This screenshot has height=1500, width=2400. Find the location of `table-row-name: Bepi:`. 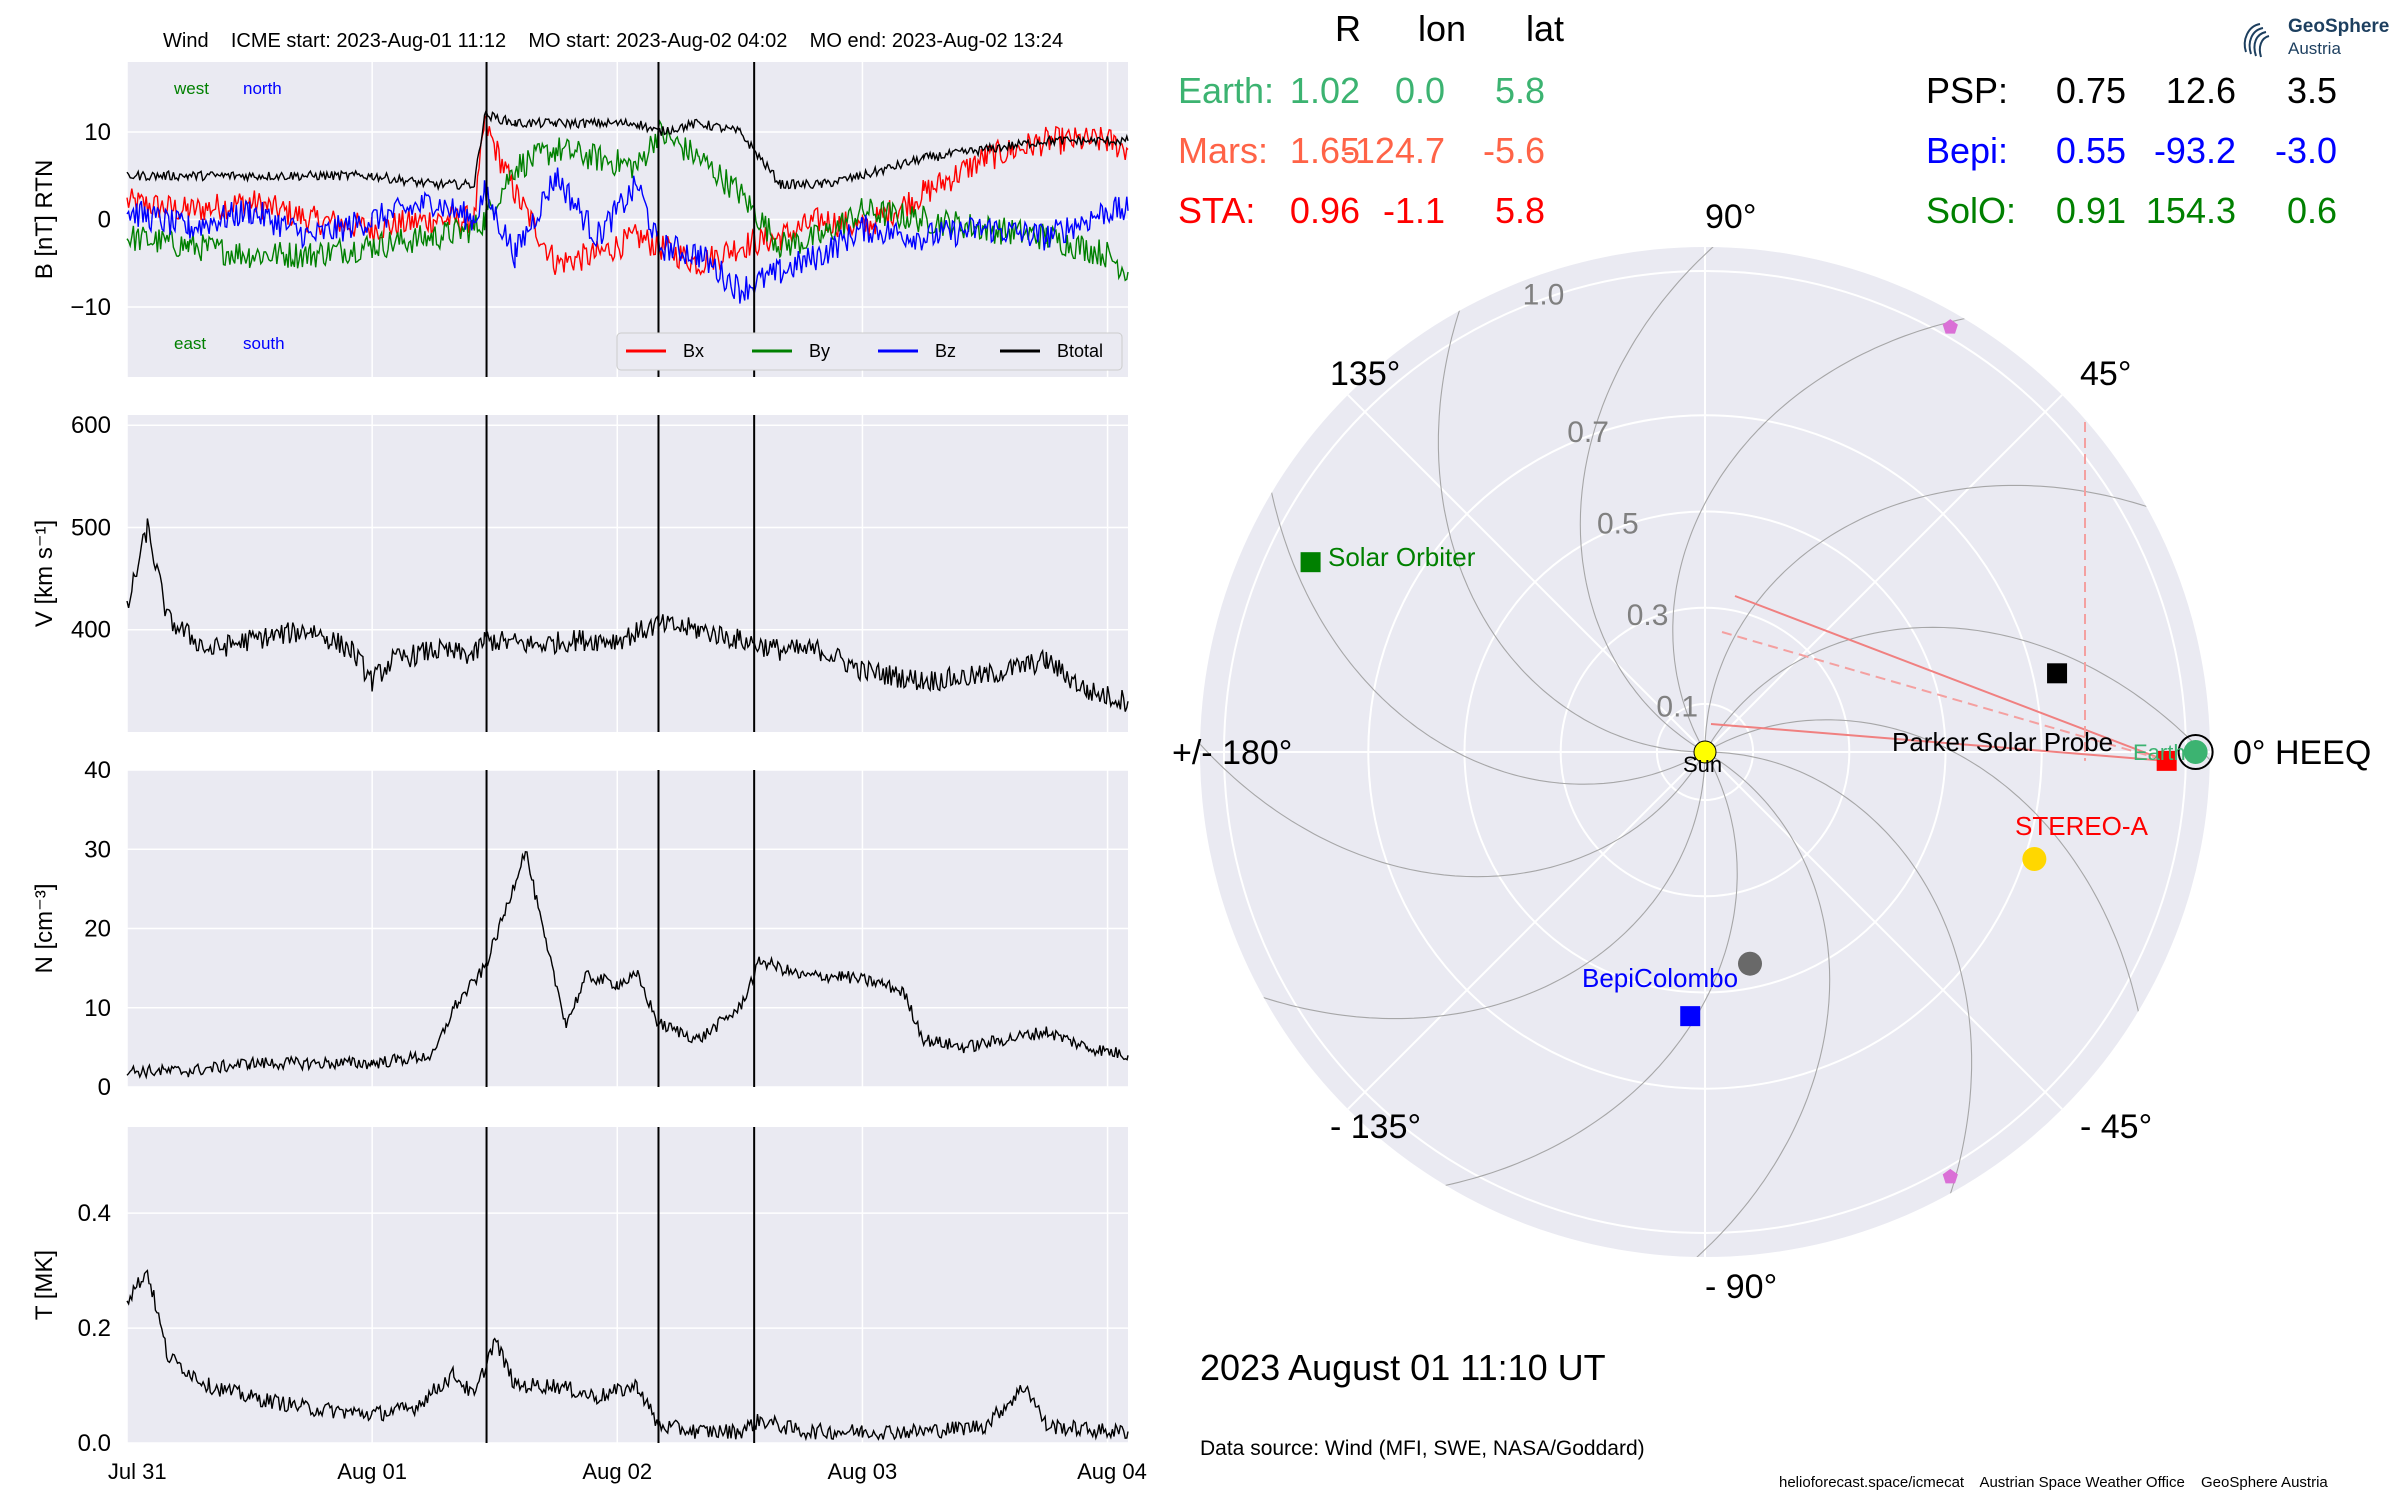

table-row-name: Bepi: is located at coordinates (1967, 150).